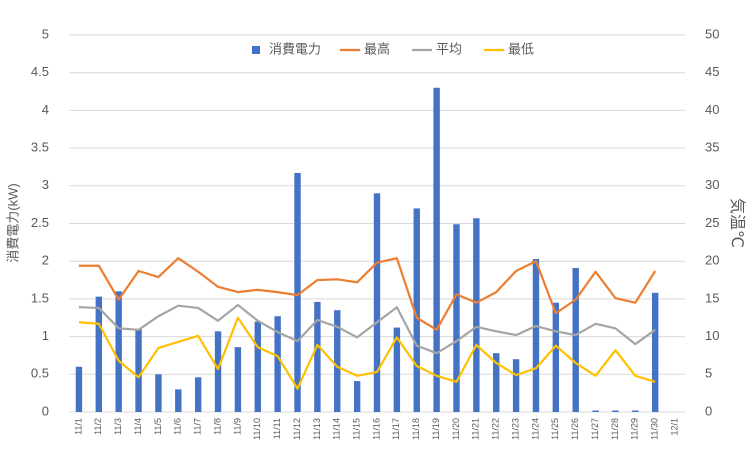 The height and width of the screenshot is (450, 750). Describe the element at coordinates (496, 429) in the screenshot. I see `x-tick-label: 11/22` at that location.